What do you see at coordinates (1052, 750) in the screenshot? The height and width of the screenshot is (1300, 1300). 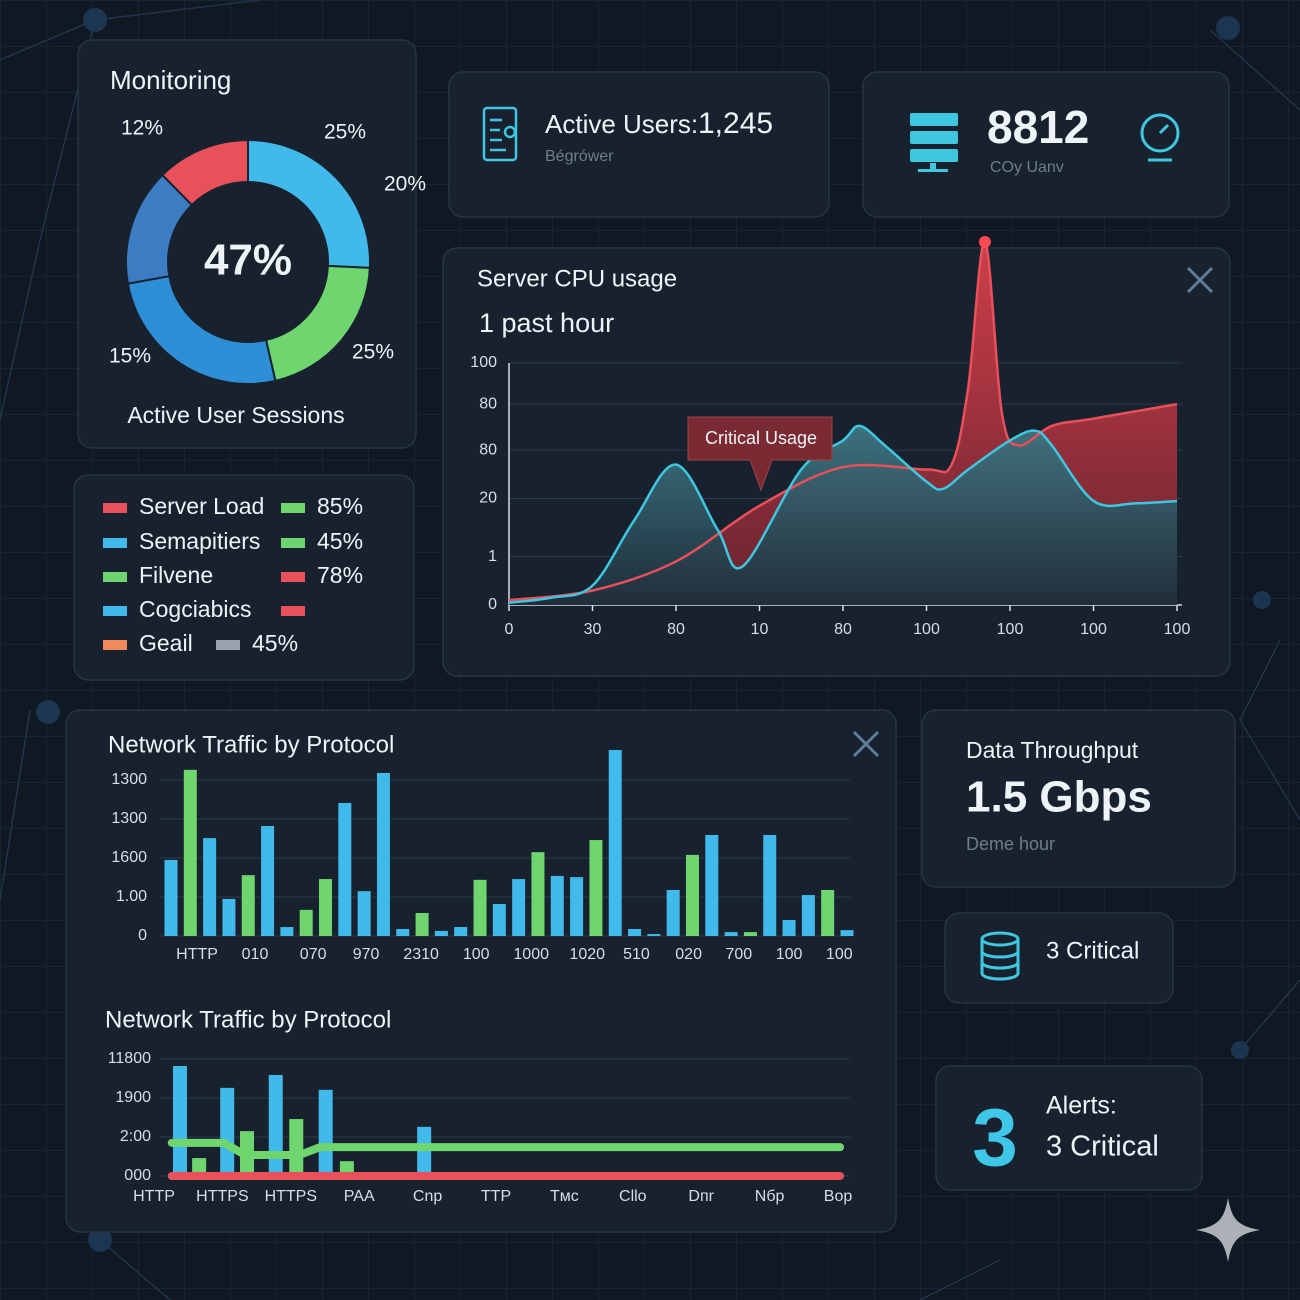 I see `throughput-title: Data Throughput` at bounding box center [1052, 750].